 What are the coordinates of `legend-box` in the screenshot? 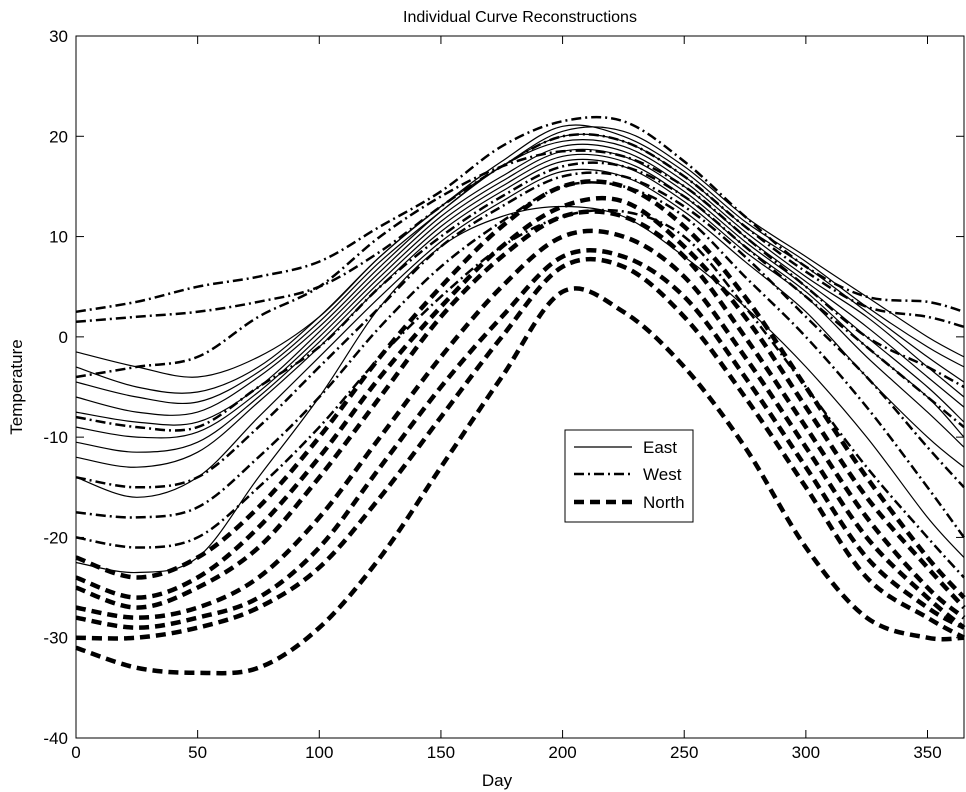 It's located at (629, 476).